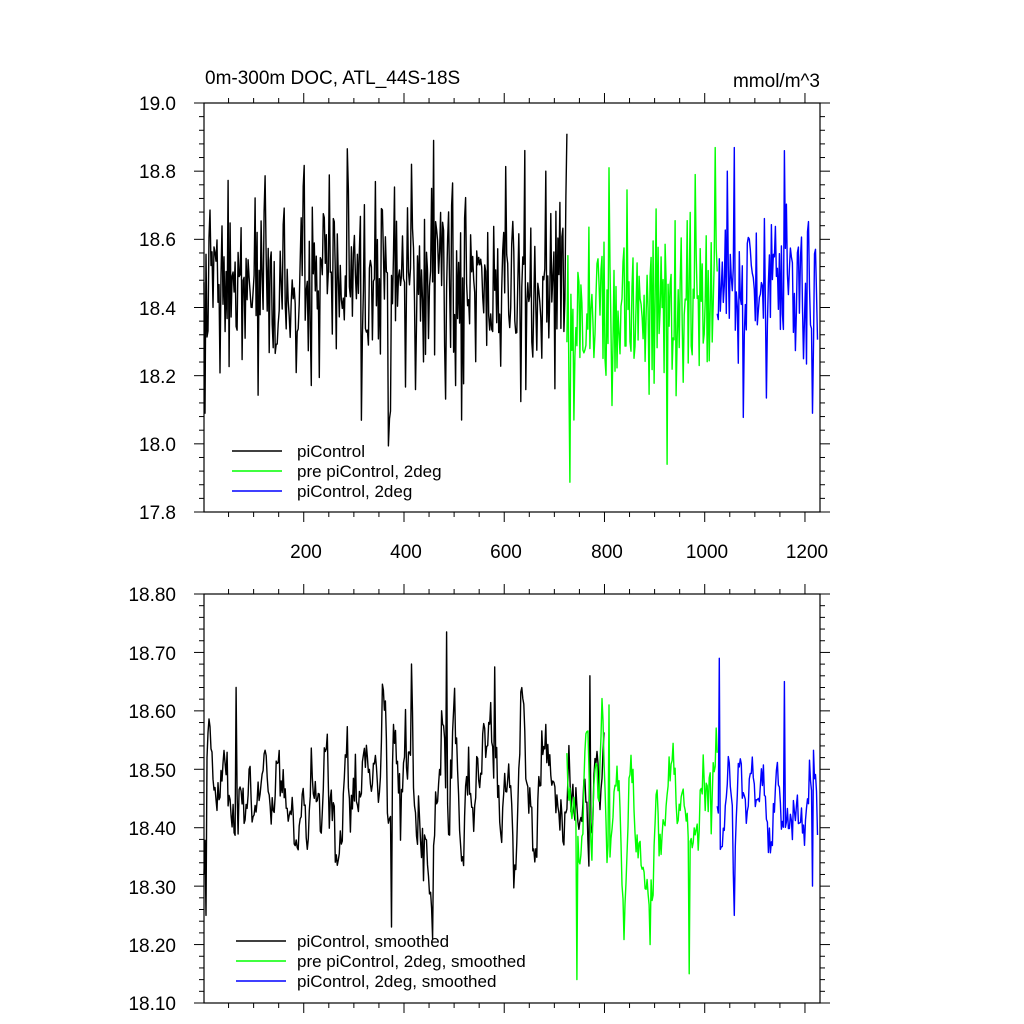  What do you see at coordinates (152, 1004) in the screenshot?
I see `y-tick-label: 18.10` at bounding box center [152, 1004].